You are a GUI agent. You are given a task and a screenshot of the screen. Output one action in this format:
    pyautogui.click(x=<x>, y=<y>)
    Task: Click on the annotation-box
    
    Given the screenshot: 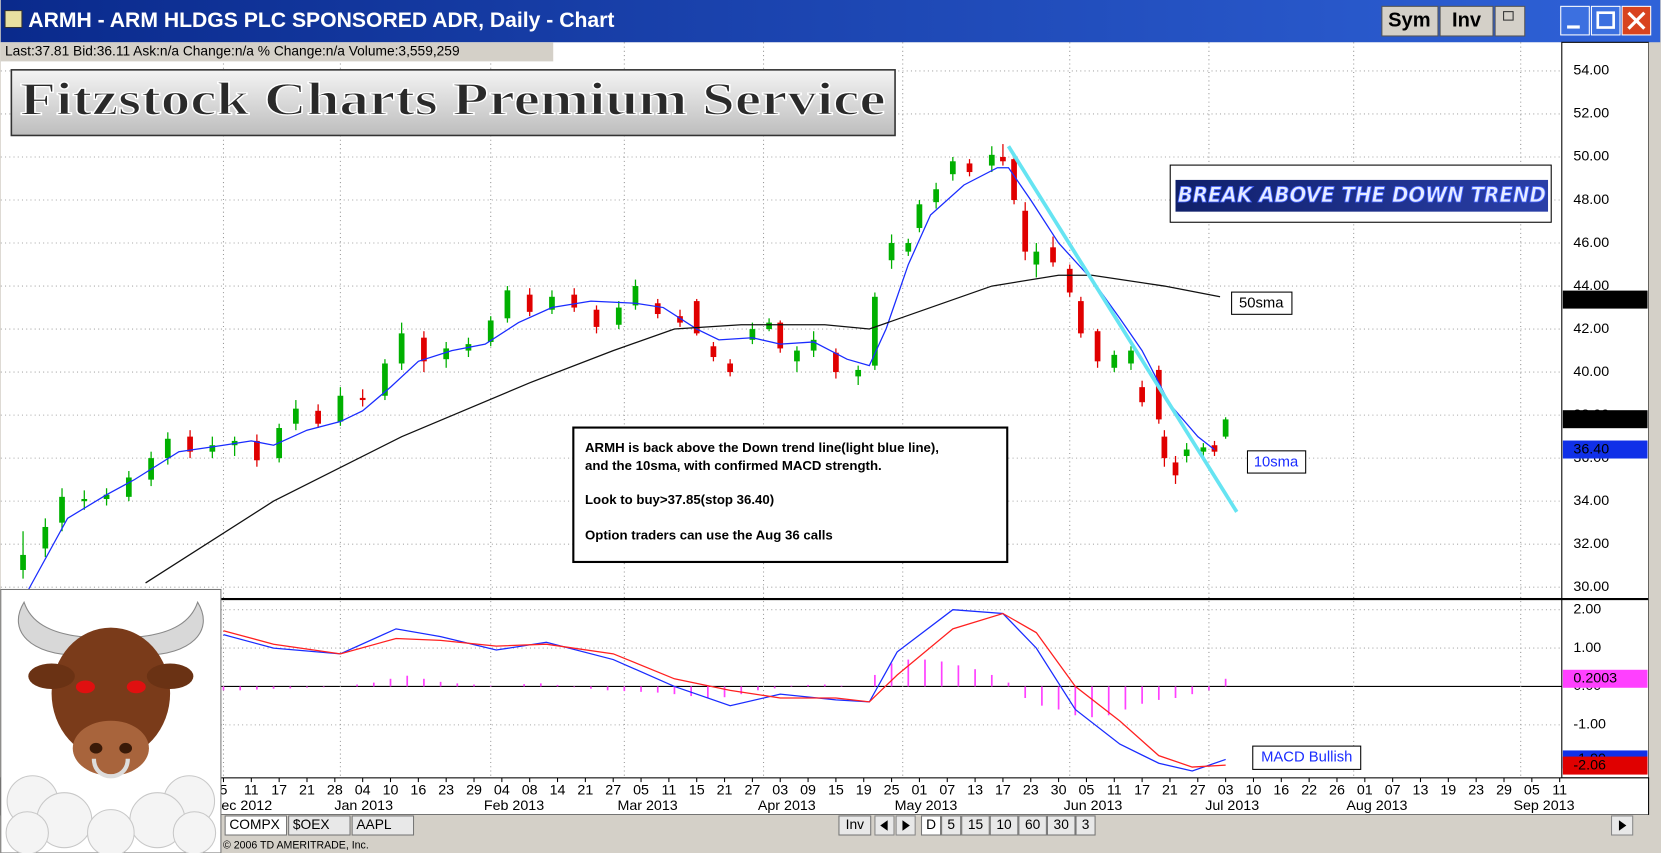 What is the action you would take?
    pyautogui.click(x=1307, y=757)
    